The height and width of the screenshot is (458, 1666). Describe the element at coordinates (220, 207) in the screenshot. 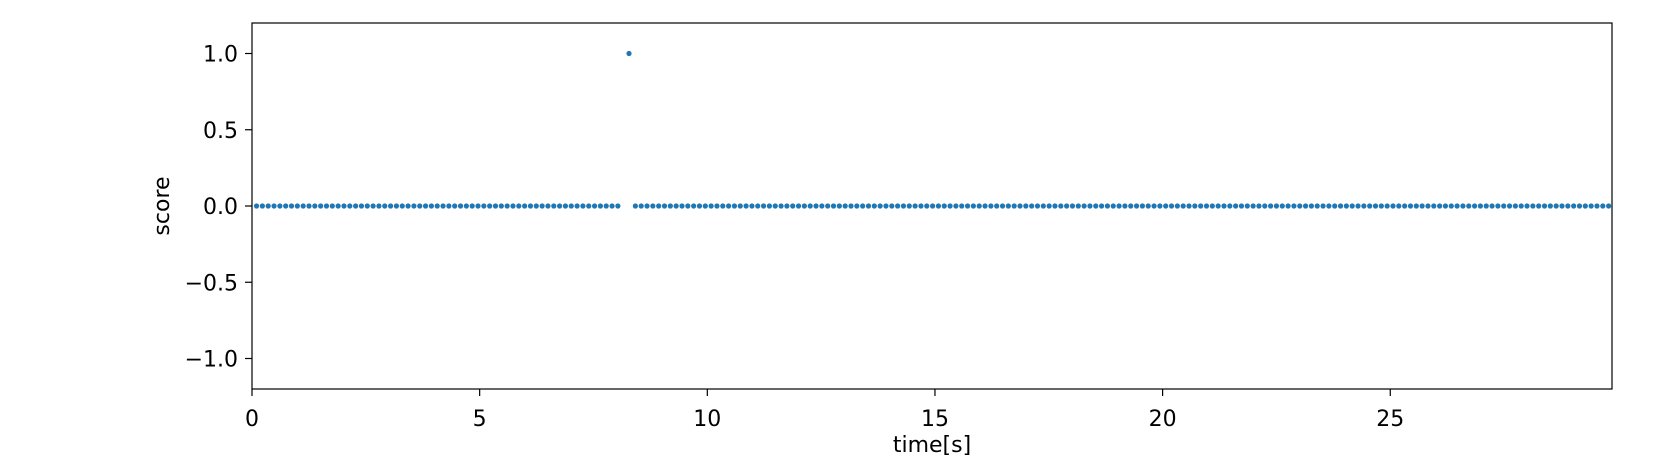

I see `y-tick-label: 0.0` at that location.